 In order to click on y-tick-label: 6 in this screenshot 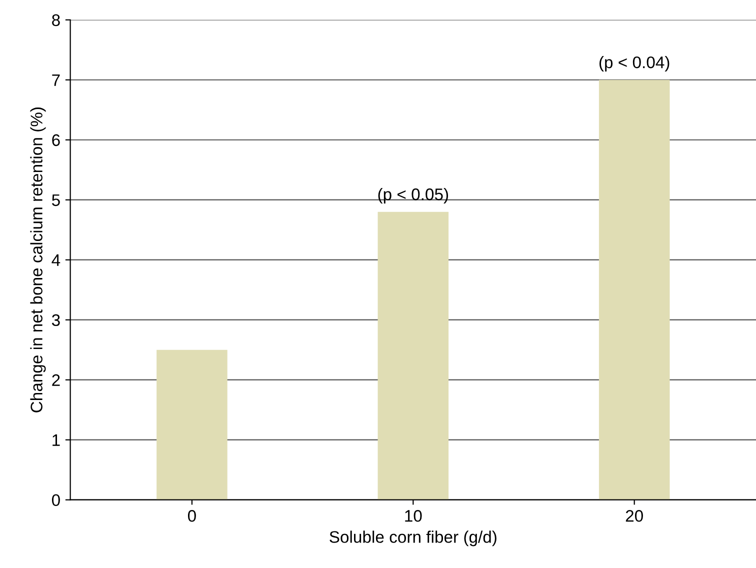, I will do `click(56, 140)`.